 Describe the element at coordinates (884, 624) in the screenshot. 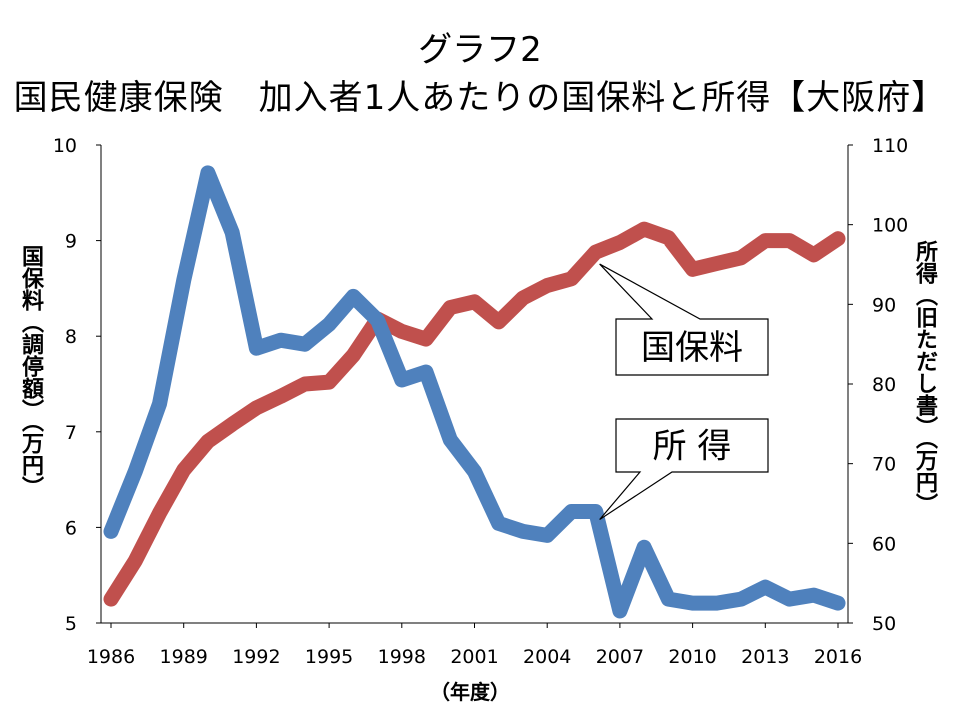

I see `y-right-tick-label: 50` at that location.